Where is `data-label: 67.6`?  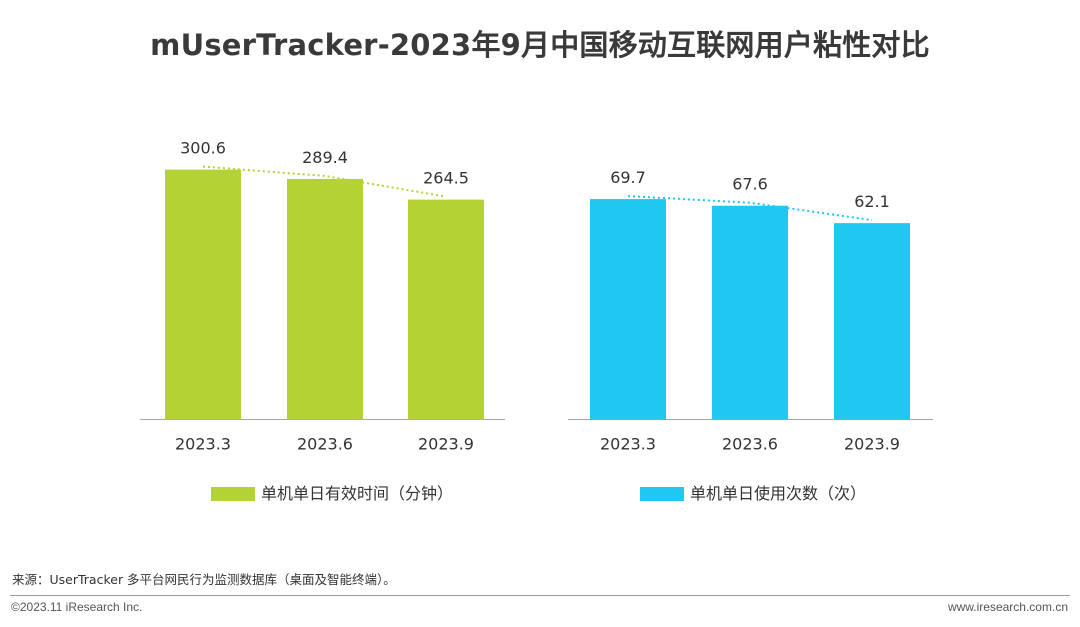
data-label: 67.6 is located at coordinates (750, 184).